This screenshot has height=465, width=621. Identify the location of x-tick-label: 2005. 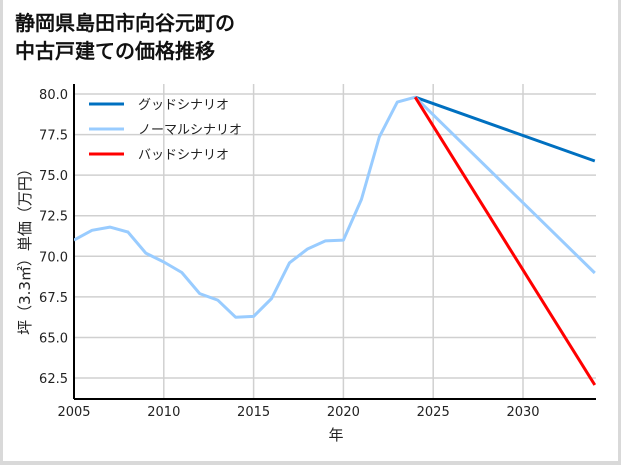
(73, 412).